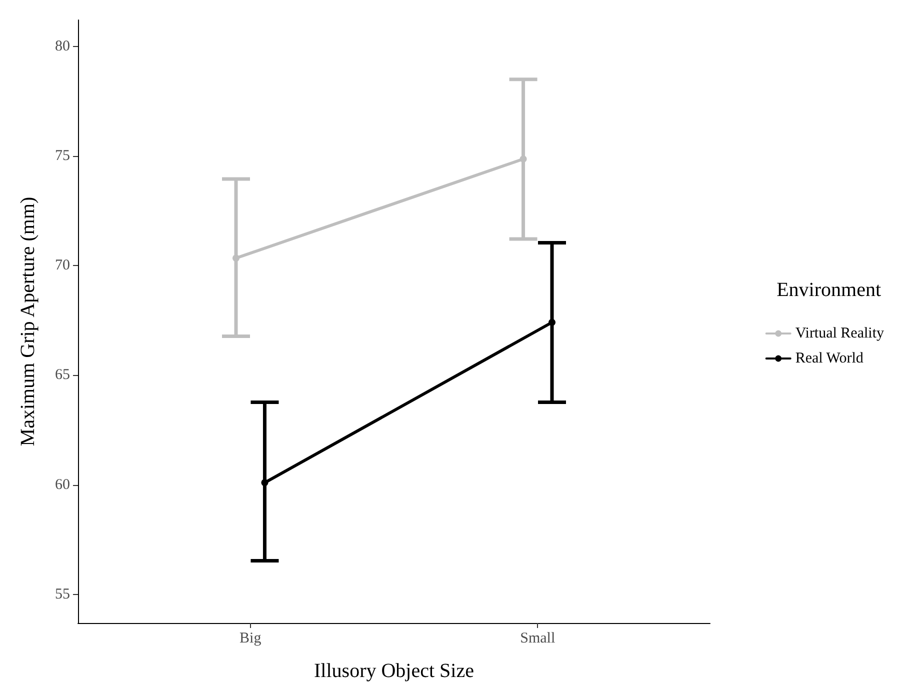 The image size is (923, 694). What do you see at coordinates (28, 321) in the screenshot?
I see `y-axis-title: Maximum Grip Aperture (mm)` at bounding box center [28, 321].